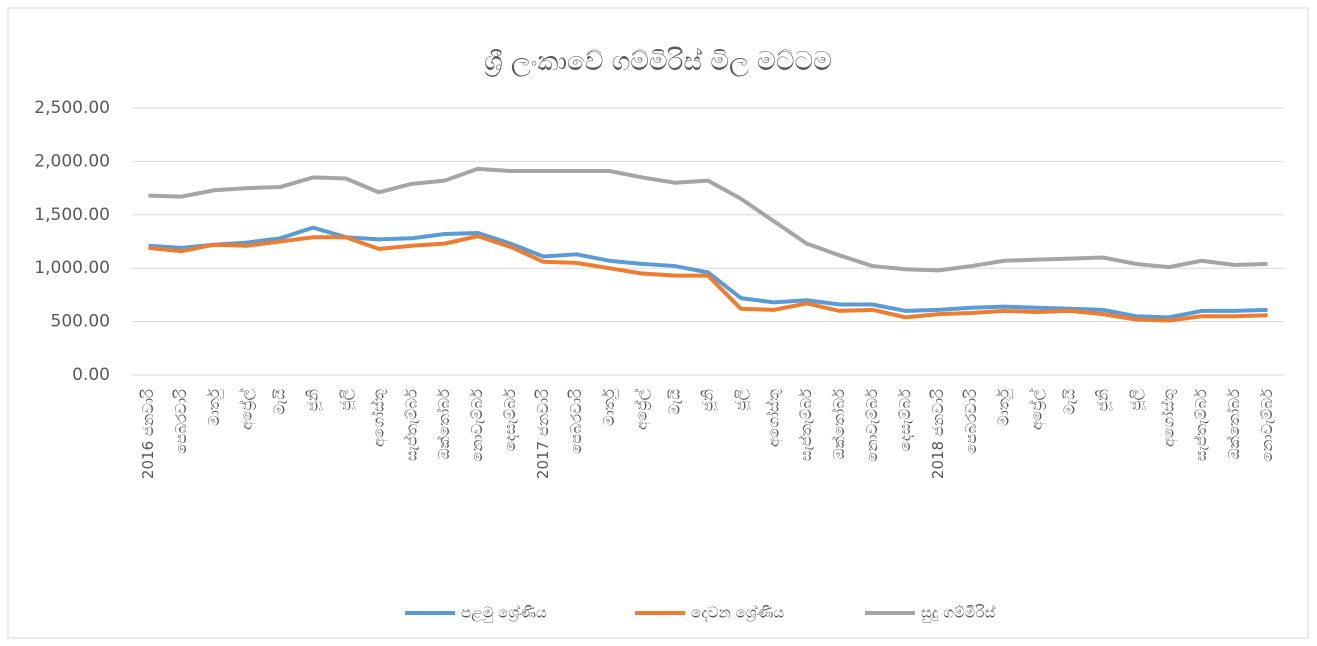 This screenshot has width=1317, height=646. Describe the element at coordinates (938, 434) in the screenshot. I see `x-tick-label: 2018 ජනවාරි` at that location.